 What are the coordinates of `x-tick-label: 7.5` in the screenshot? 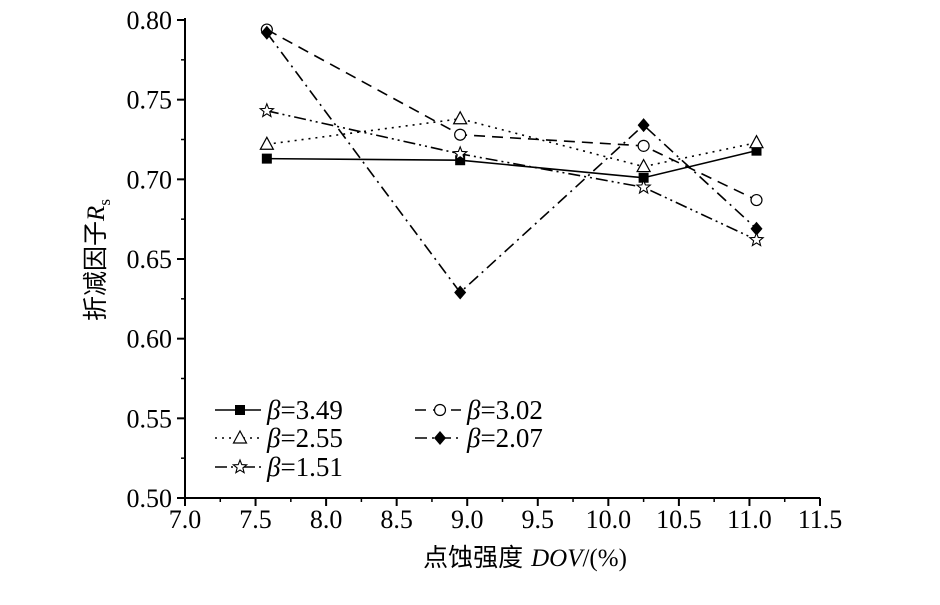 It's located at (255, 519).